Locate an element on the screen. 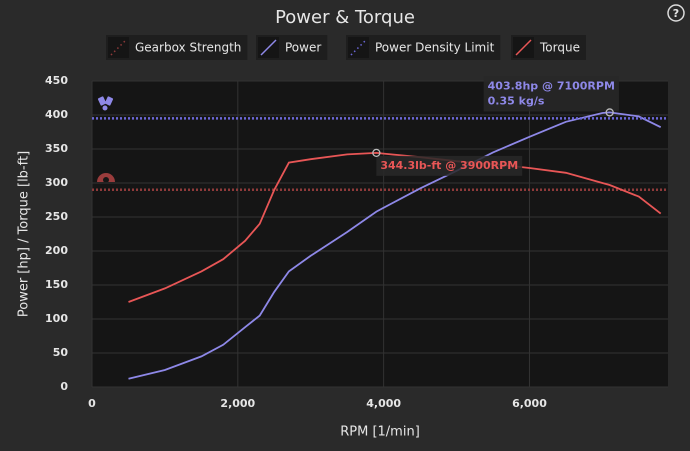  gear-icon is located at coordinates (106, 178).